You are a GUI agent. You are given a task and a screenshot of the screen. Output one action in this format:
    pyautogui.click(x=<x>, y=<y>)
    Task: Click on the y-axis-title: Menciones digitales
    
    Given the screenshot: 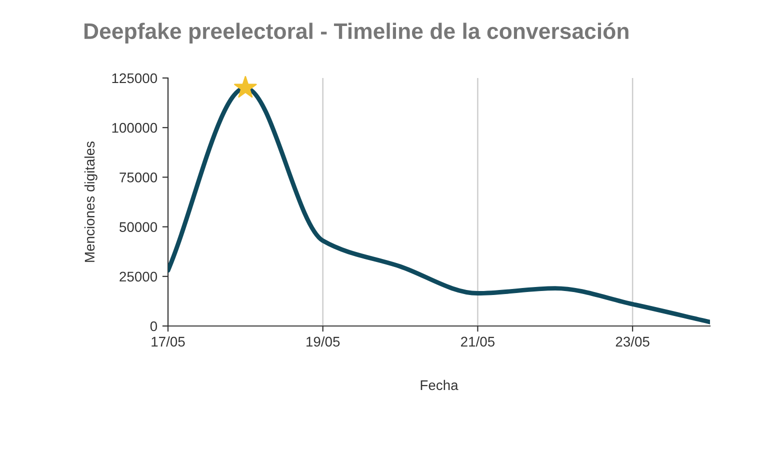 What is the action you would take?
    pyautogui.click(x=91, y=202)
    